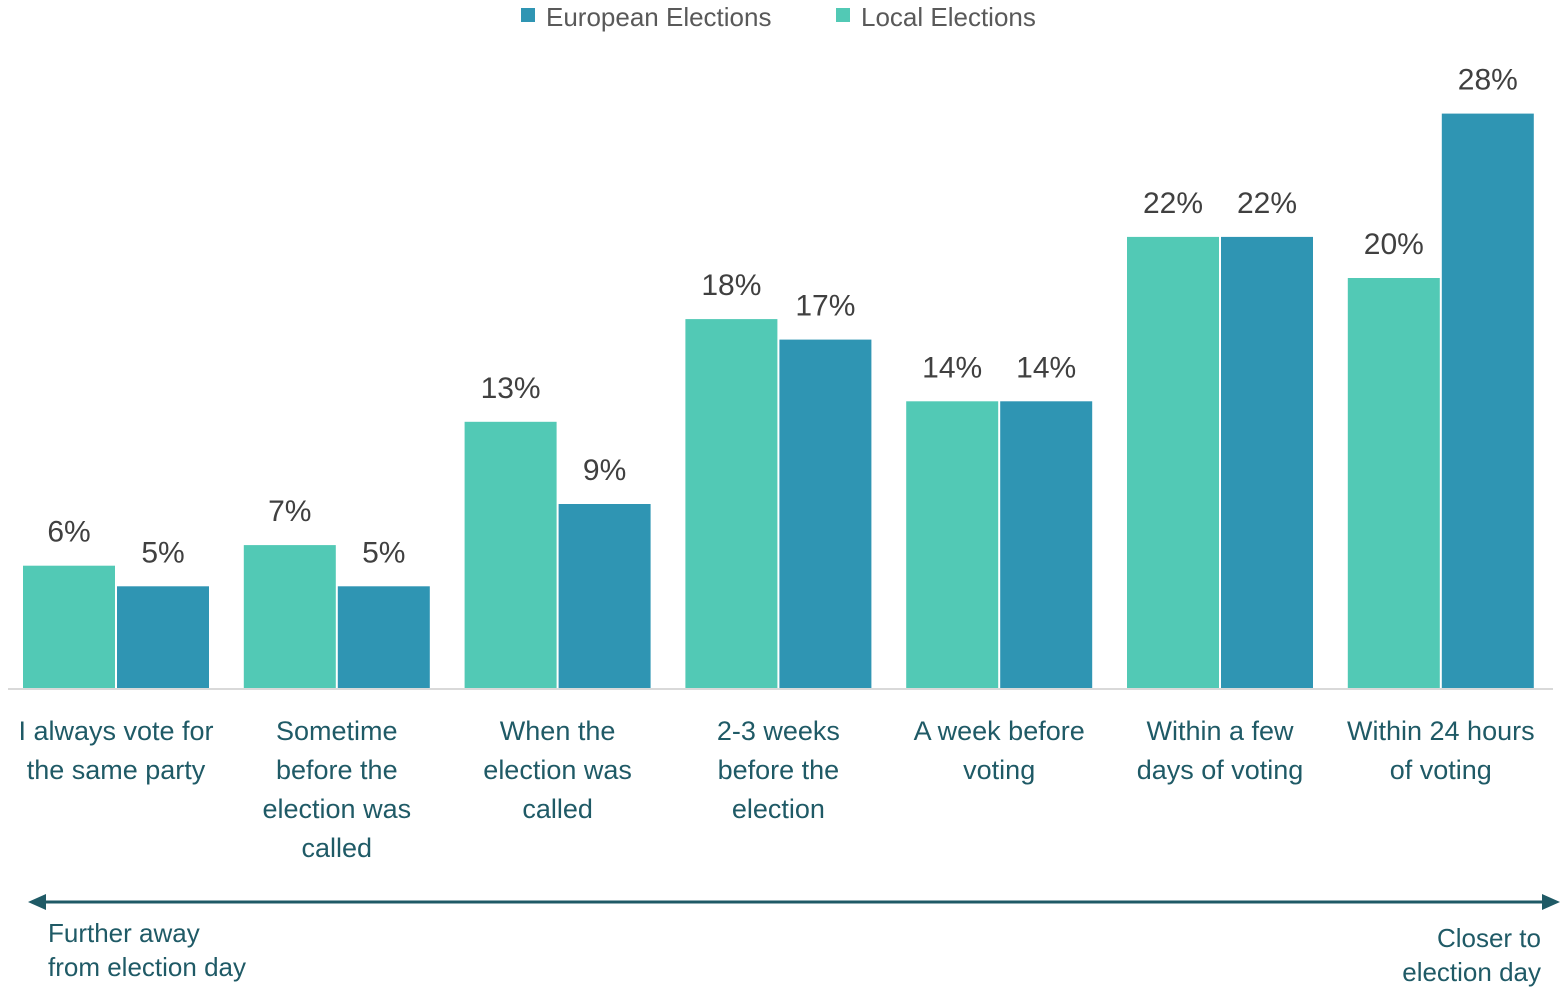  What do you see at coordinates (1441, 770) in the screenshot?
I see `category-label: of voting` at bounding box center [1441, 770].